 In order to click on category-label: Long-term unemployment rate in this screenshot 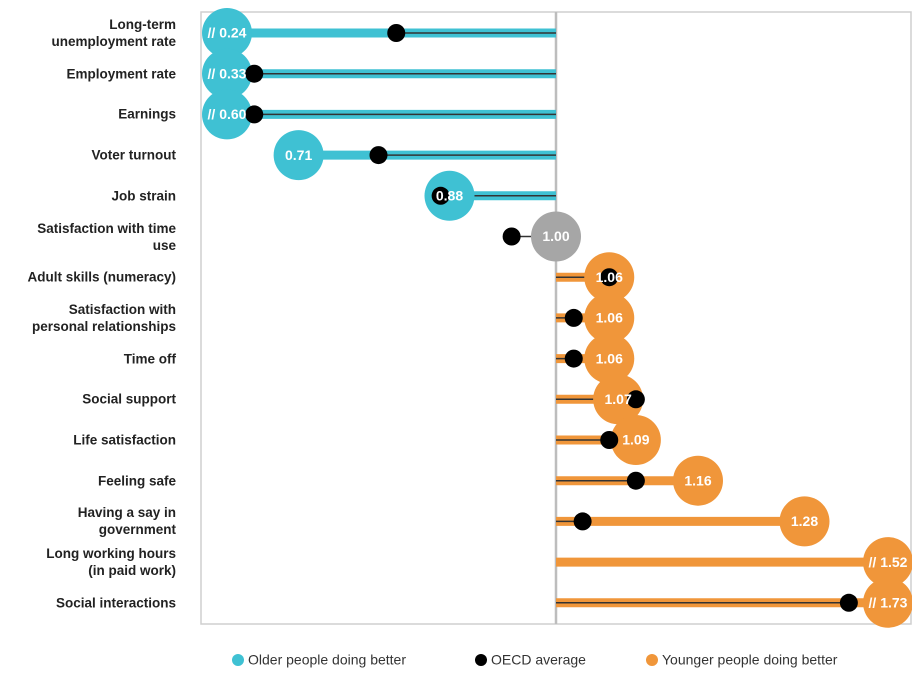, I will do `click(113, 33)`.